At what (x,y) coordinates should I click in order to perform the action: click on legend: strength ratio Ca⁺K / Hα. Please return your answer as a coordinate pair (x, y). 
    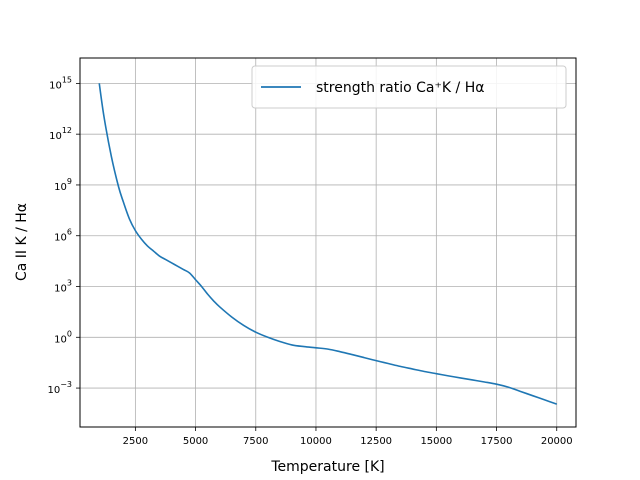
    Looking at the image, I should click on (409, 87).